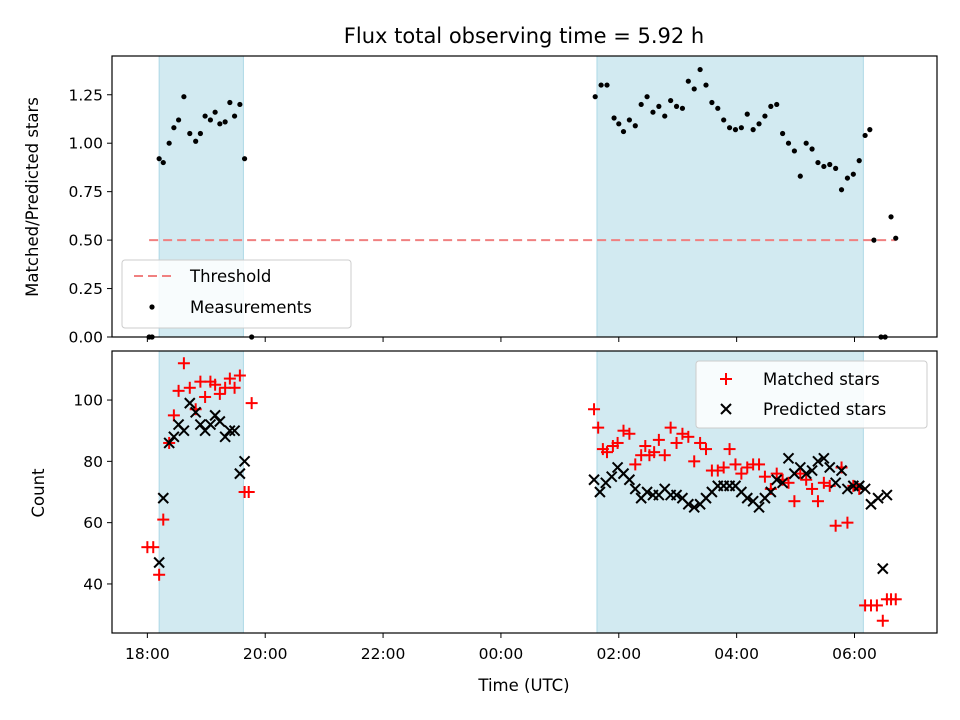 This screenshot has height=720, width=960. I want to click on top-y-tick-label: 0.50, so click(85, 241).